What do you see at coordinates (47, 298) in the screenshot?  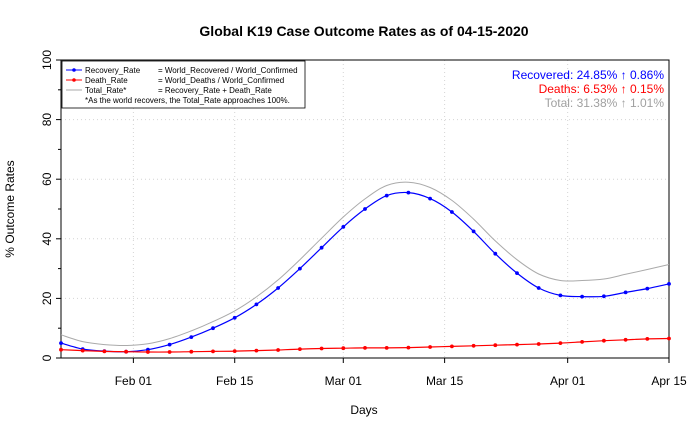 I see `y-tick-label: 20` at bounding box center [47, 298].